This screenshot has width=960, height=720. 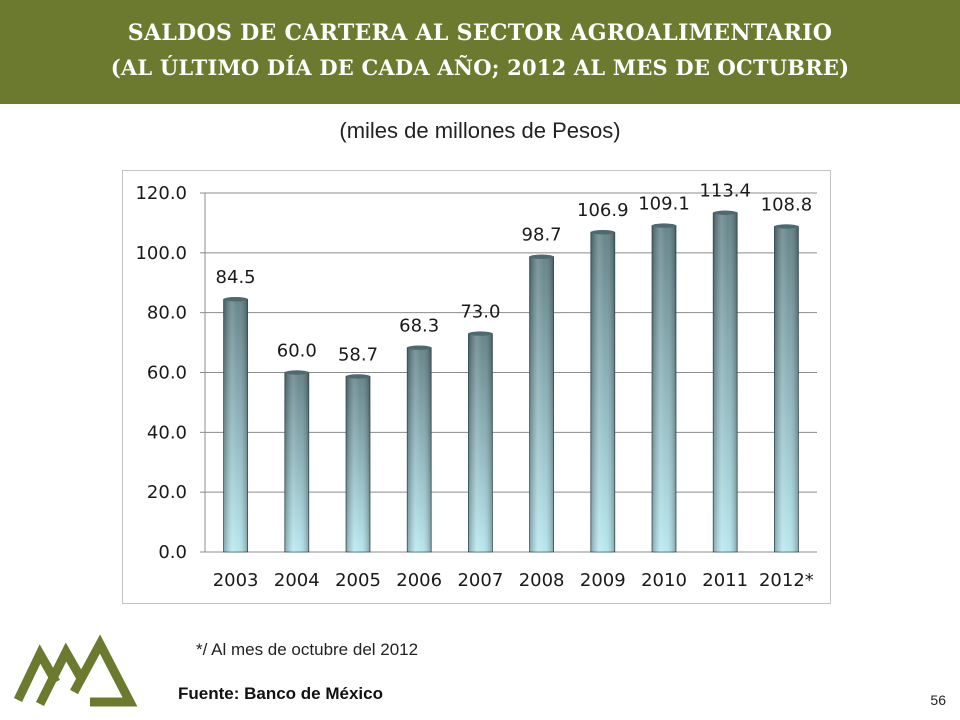 I want to click on x-tick-label: 2003, so click(x=236, y=580).